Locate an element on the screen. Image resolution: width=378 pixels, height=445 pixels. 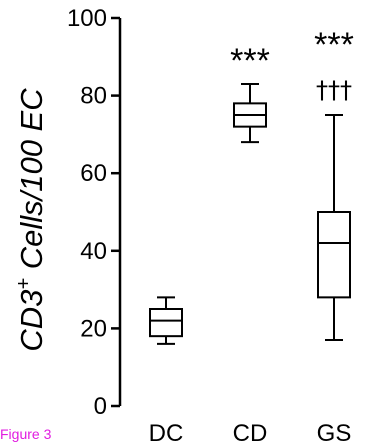
y-axis-title: CD3+ Cells/100 EC is located at coordinates (31, 220).